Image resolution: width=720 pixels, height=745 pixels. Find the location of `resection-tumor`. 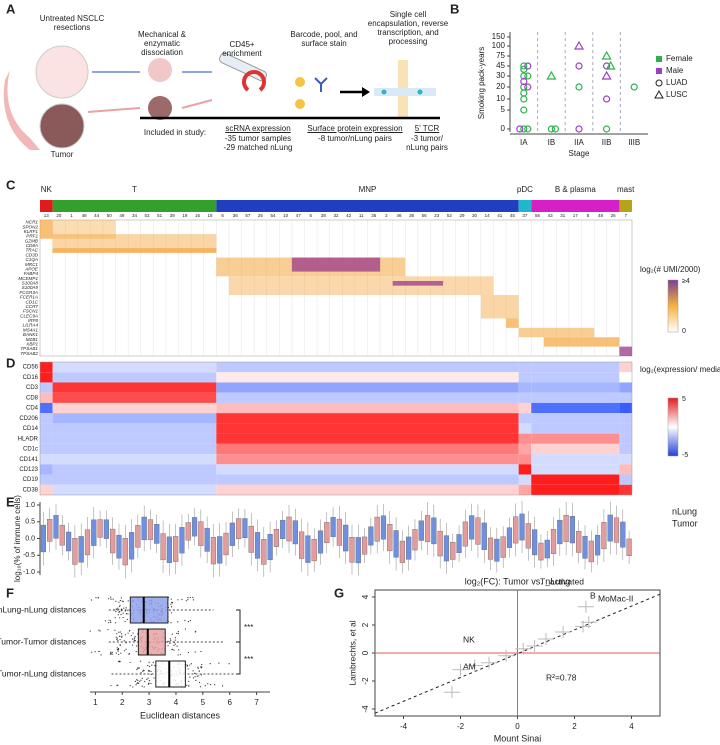

resection-tumor is located at coordinates (62, 126).